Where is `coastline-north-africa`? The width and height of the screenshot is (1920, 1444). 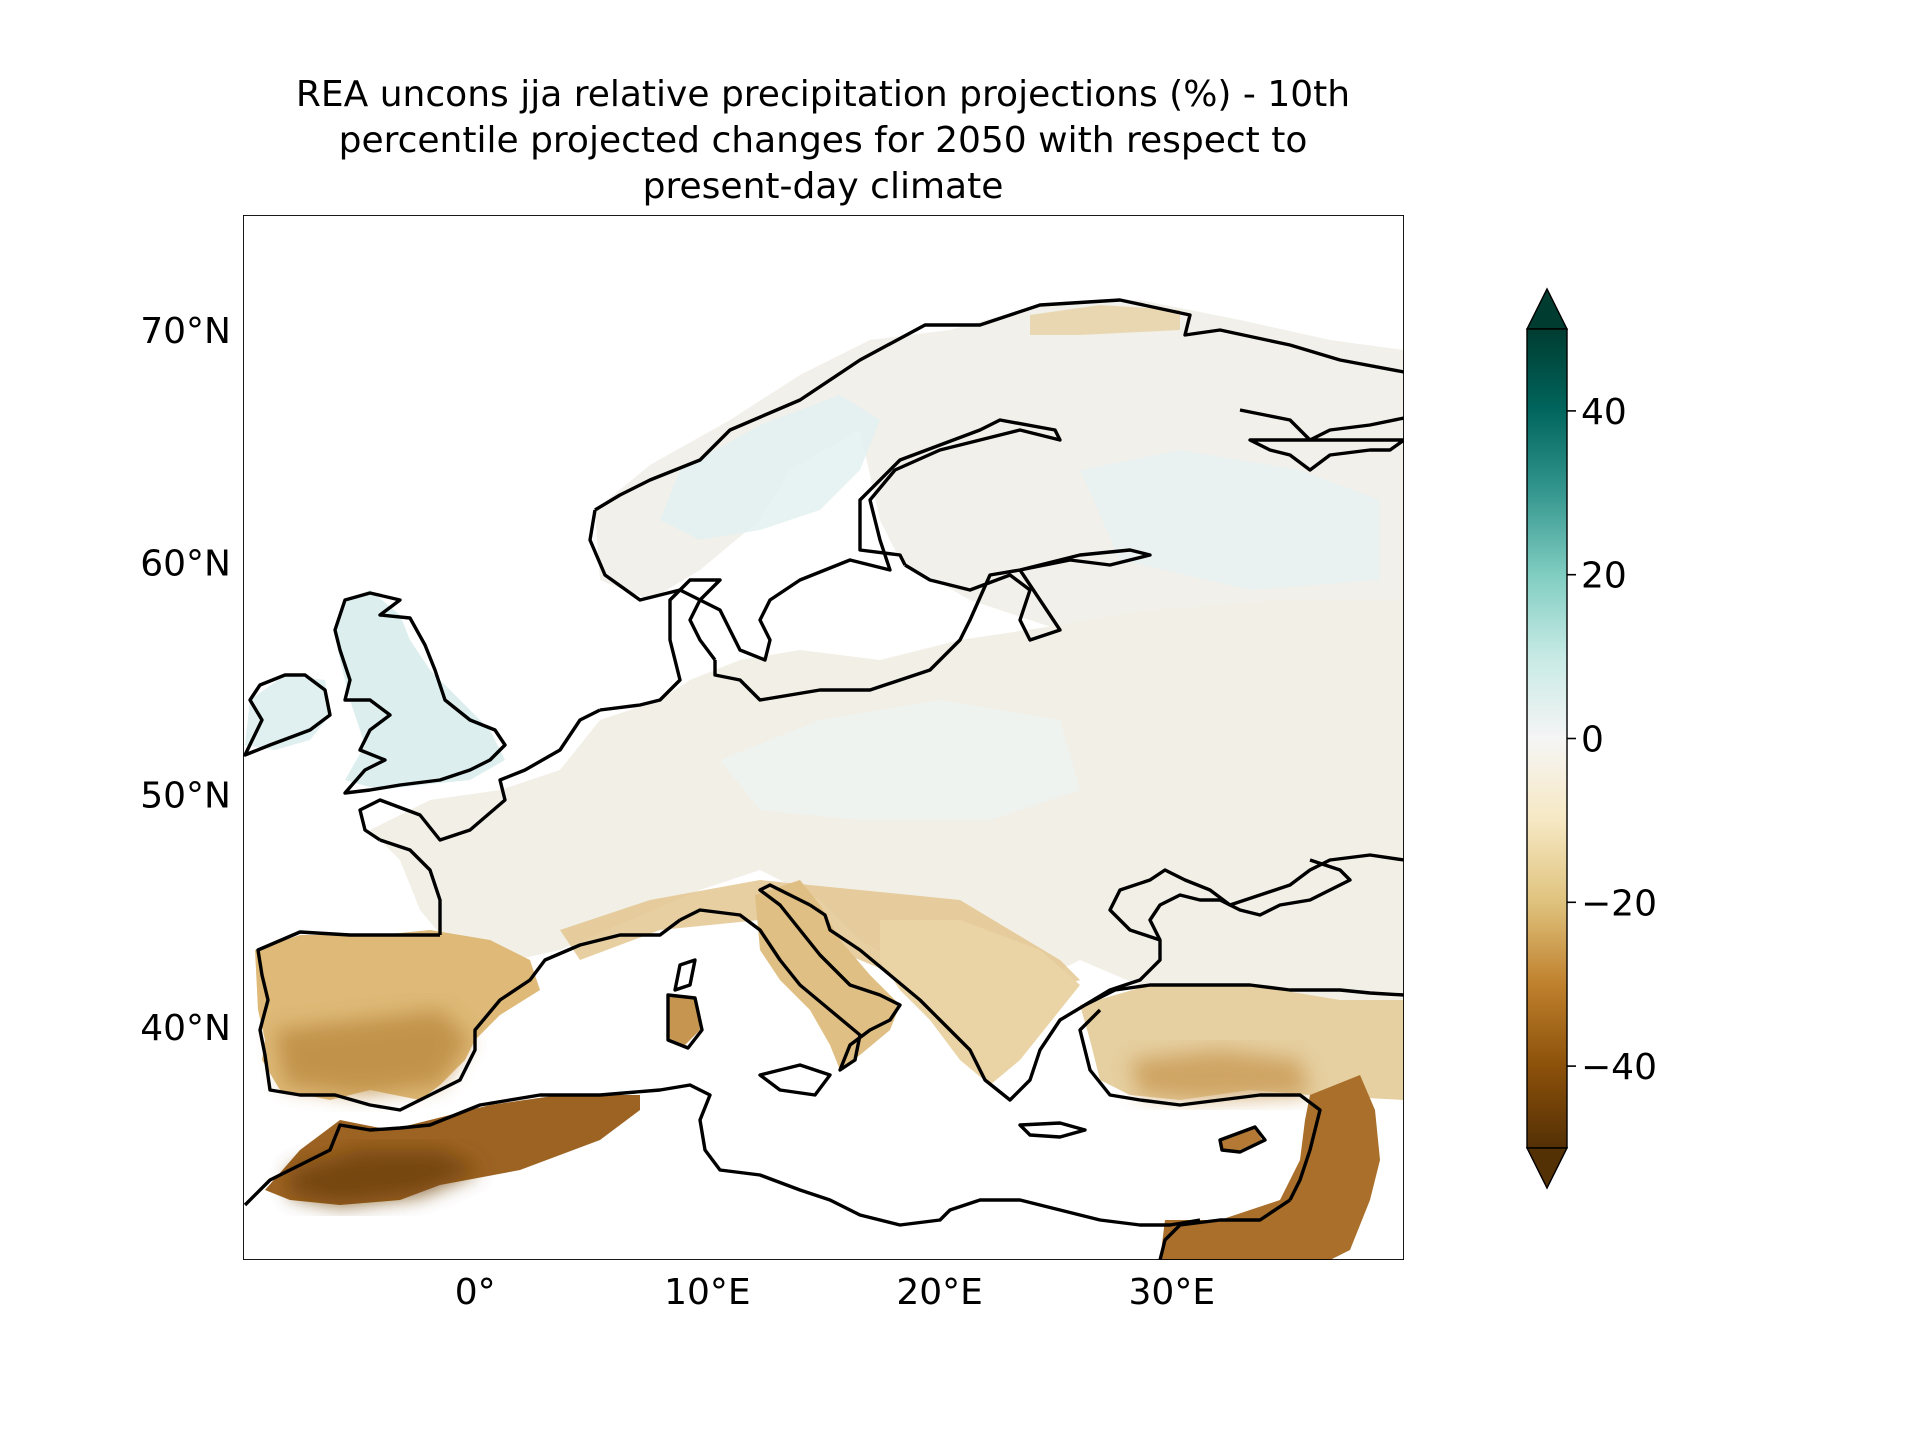
coastline-north-africa is located at coordinates (722, 1155).